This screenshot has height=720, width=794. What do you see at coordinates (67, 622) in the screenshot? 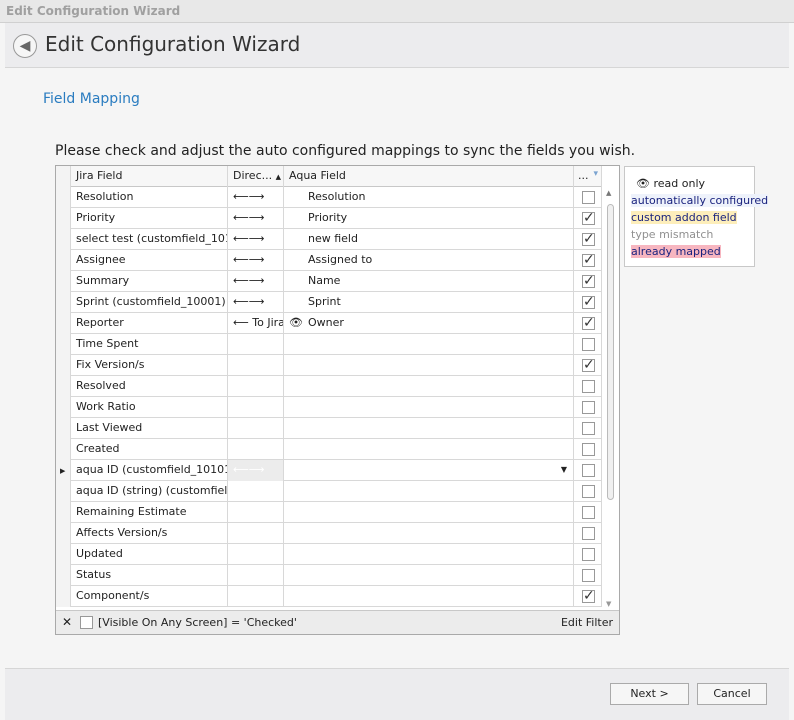
I see `clear-filter-icon: ✕` at bounding box center [67, 622].